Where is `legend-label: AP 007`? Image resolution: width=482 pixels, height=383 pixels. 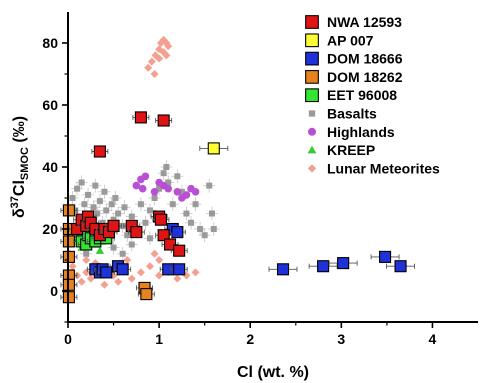 legend-label: AP 007 is located at coordinates (350, 40).